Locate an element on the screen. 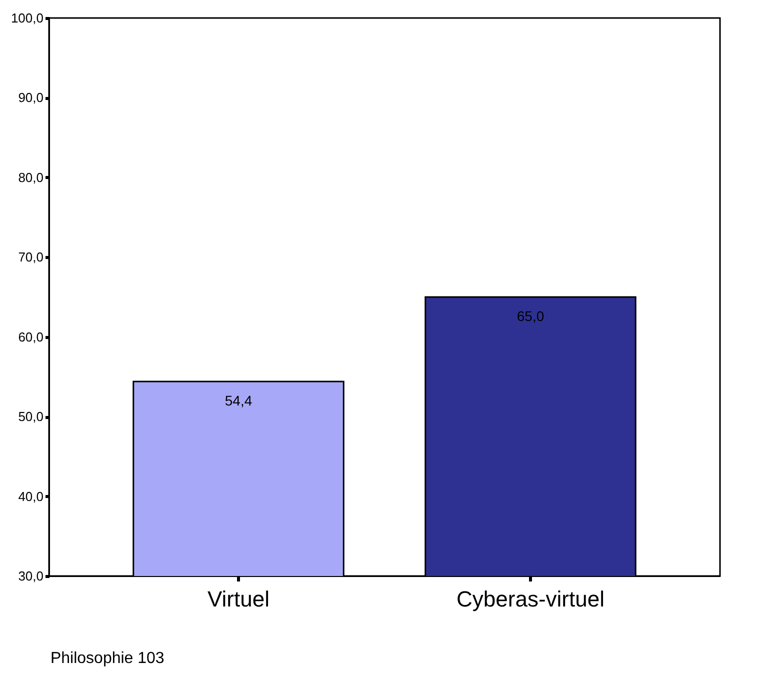  y-tick-label: 80,0 is located at coordinates (31, 177).